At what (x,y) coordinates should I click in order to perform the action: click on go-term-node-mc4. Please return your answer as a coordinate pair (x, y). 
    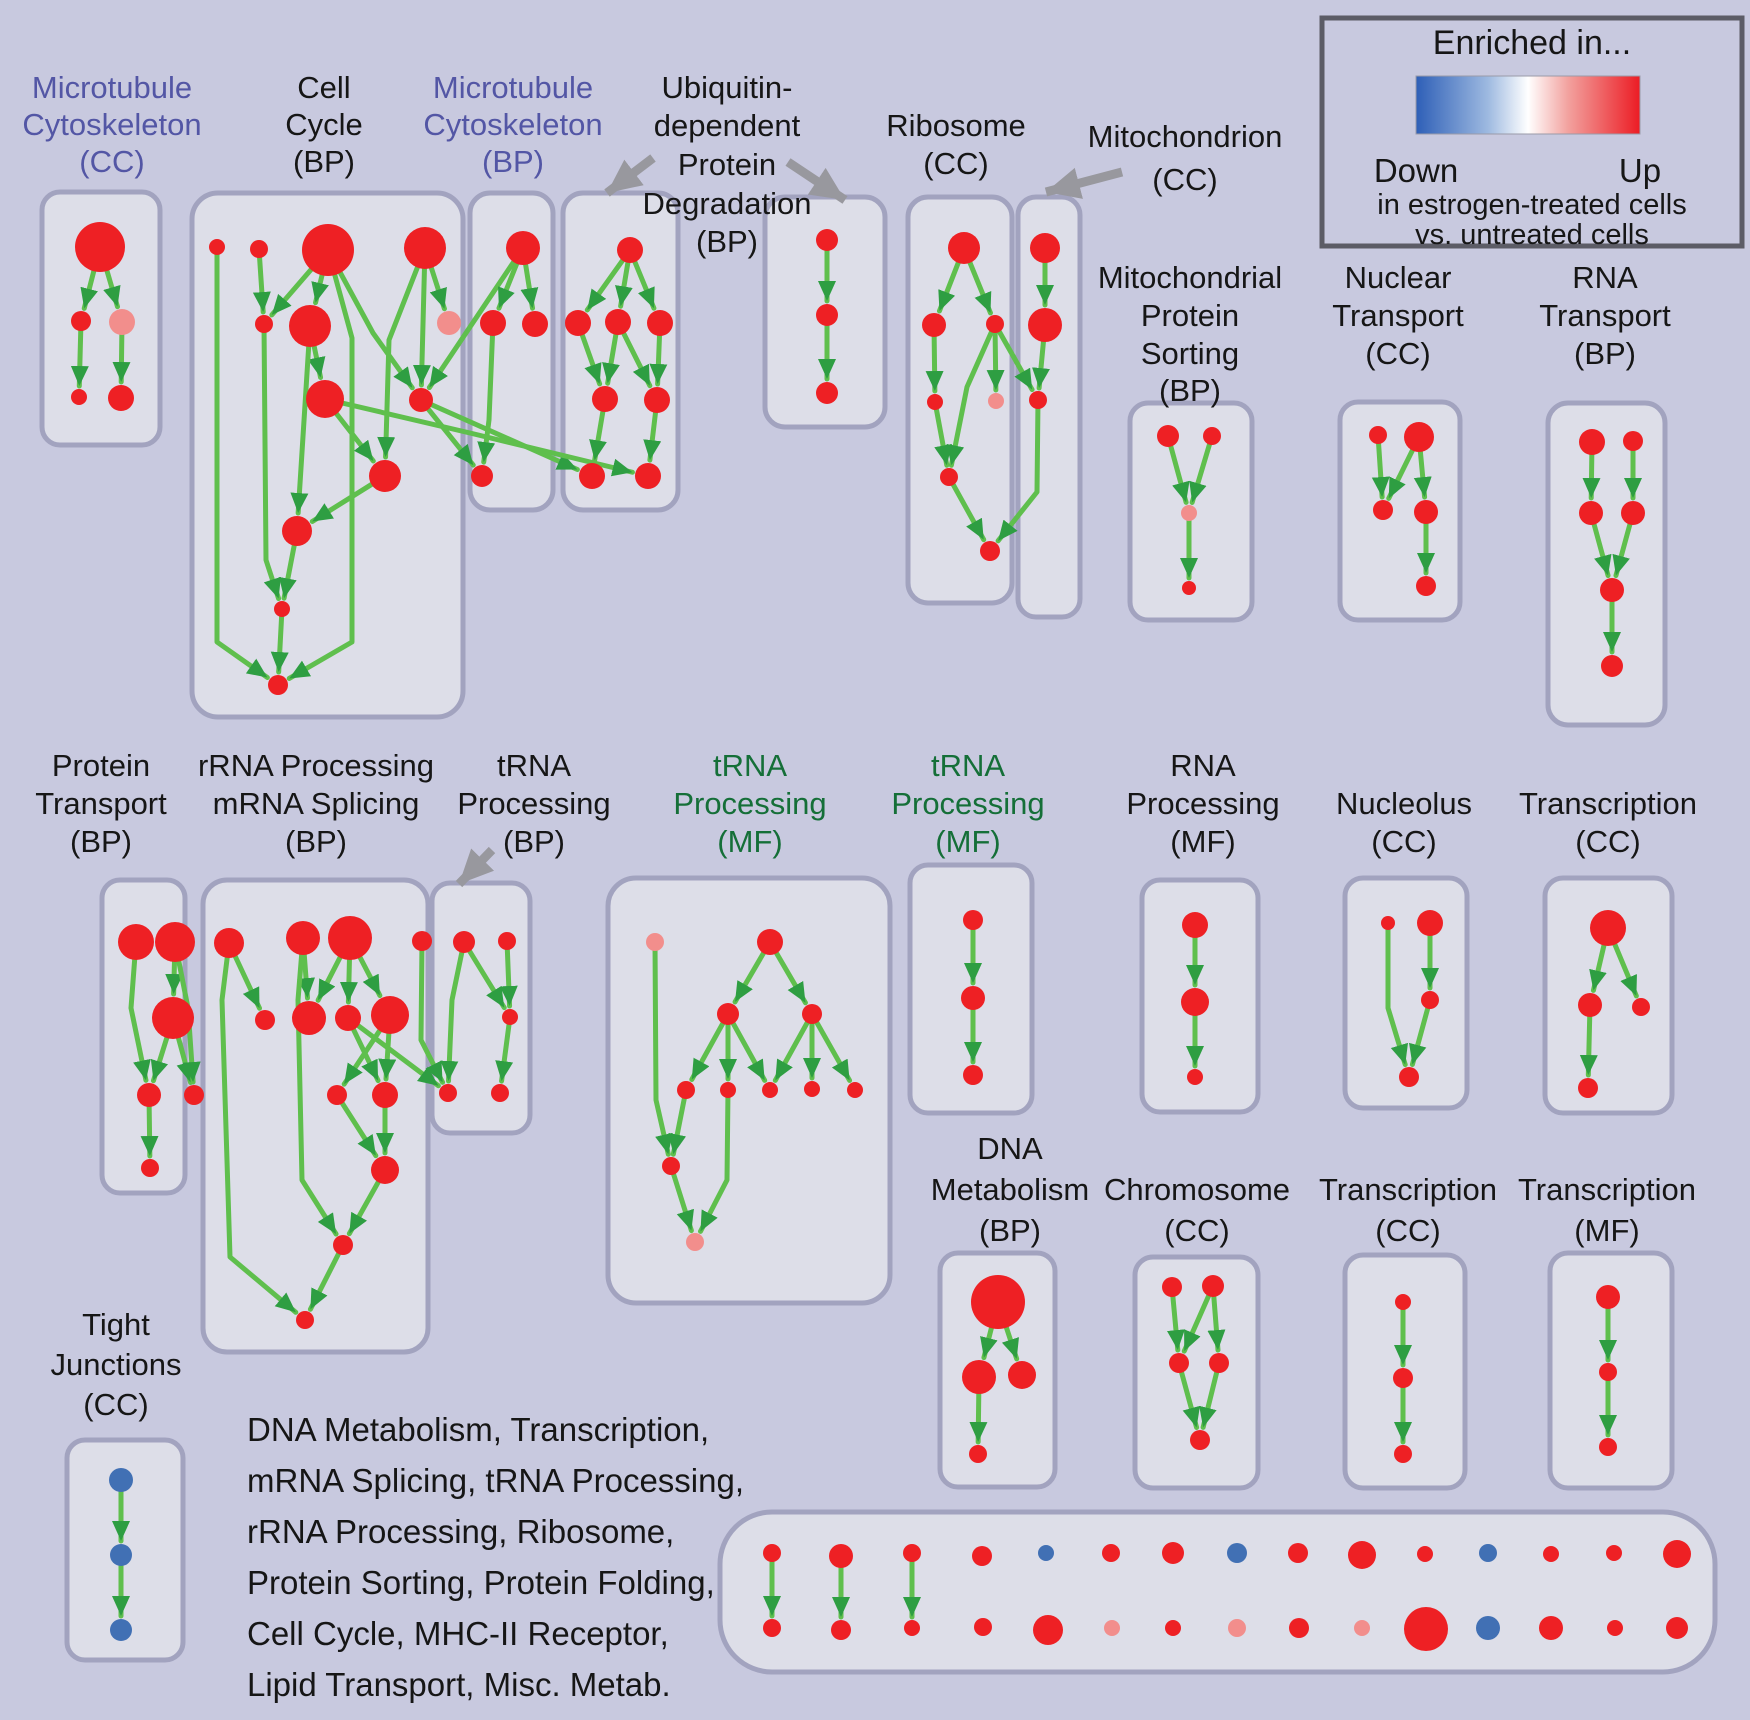
    Looking at the image, I should click on (79, 397).